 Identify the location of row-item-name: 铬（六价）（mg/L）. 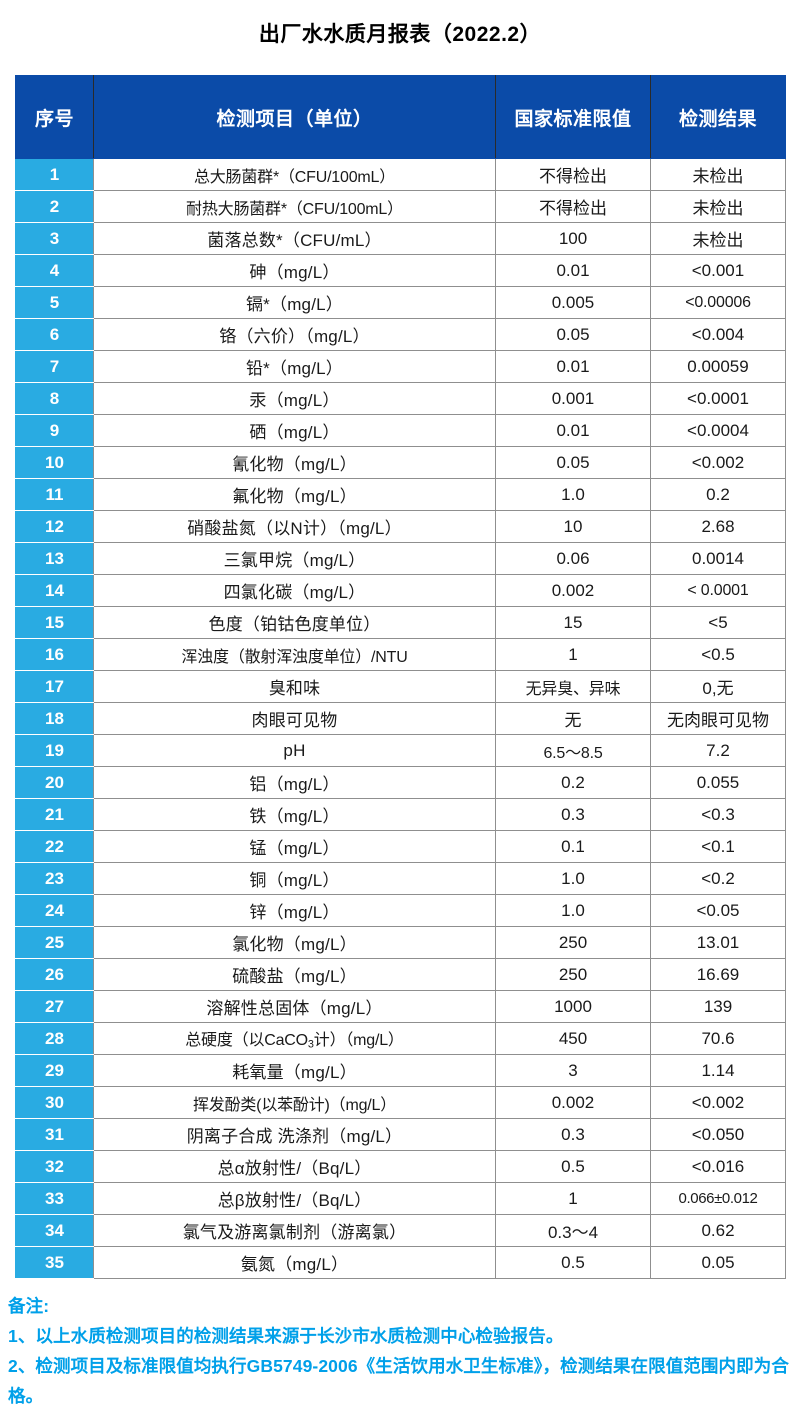
(294, 334).